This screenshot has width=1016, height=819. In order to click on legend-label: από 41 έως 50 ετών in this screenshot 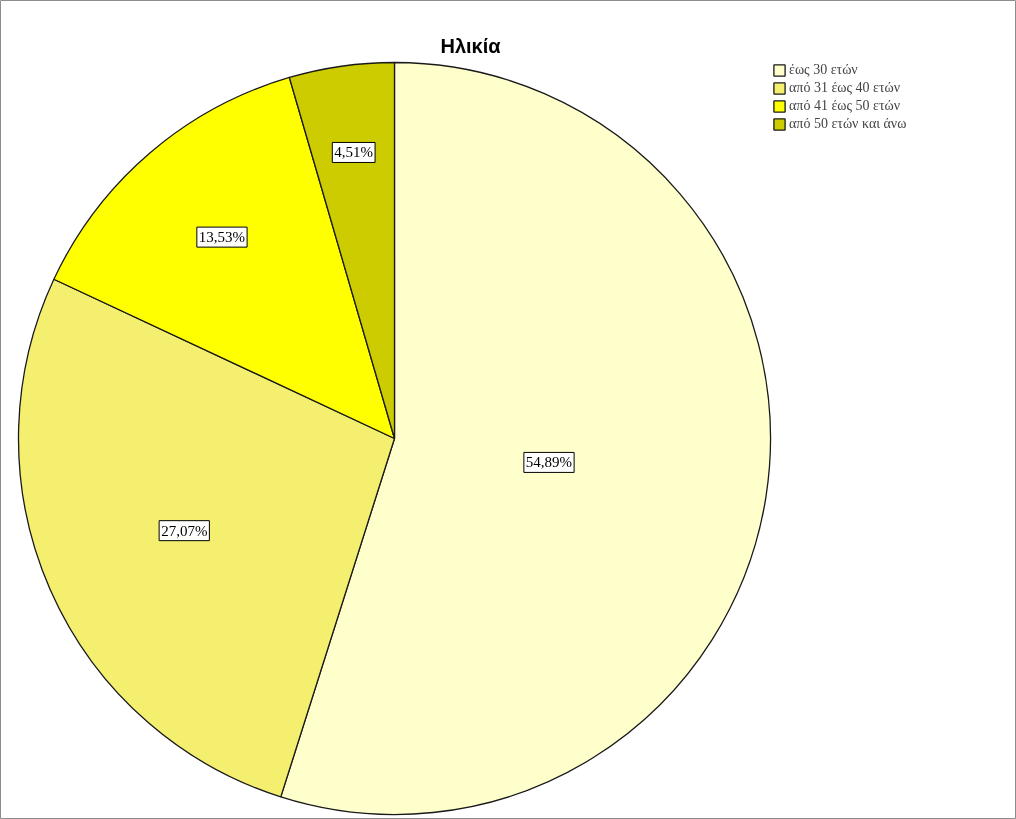, I will do `click(845, 106)`.